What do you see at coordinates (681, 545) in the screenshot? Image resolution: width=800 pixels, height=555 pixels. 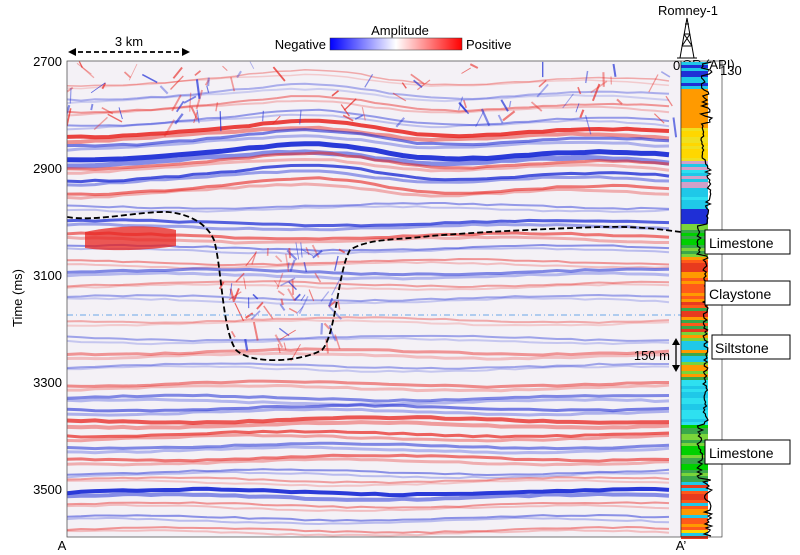 I see `section-end-label: A’` at bounding box center [681, 545].